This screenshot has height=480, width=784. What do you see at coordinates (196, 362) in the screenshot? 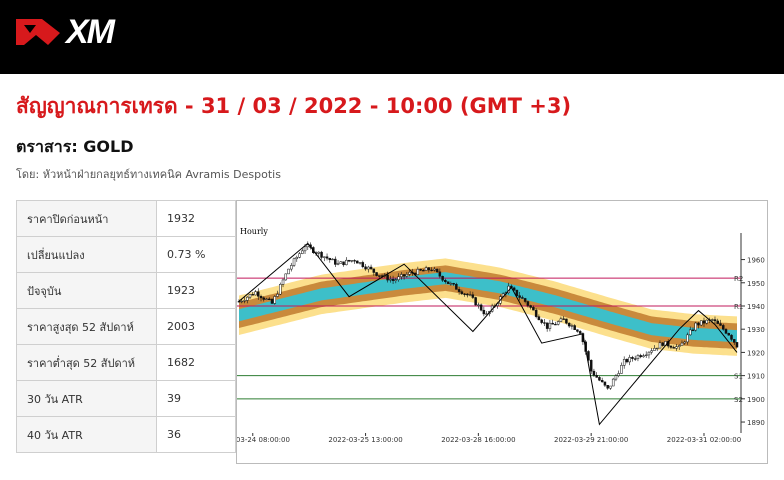
I see `stat-value: 1682` at bounding box center [196, 362].